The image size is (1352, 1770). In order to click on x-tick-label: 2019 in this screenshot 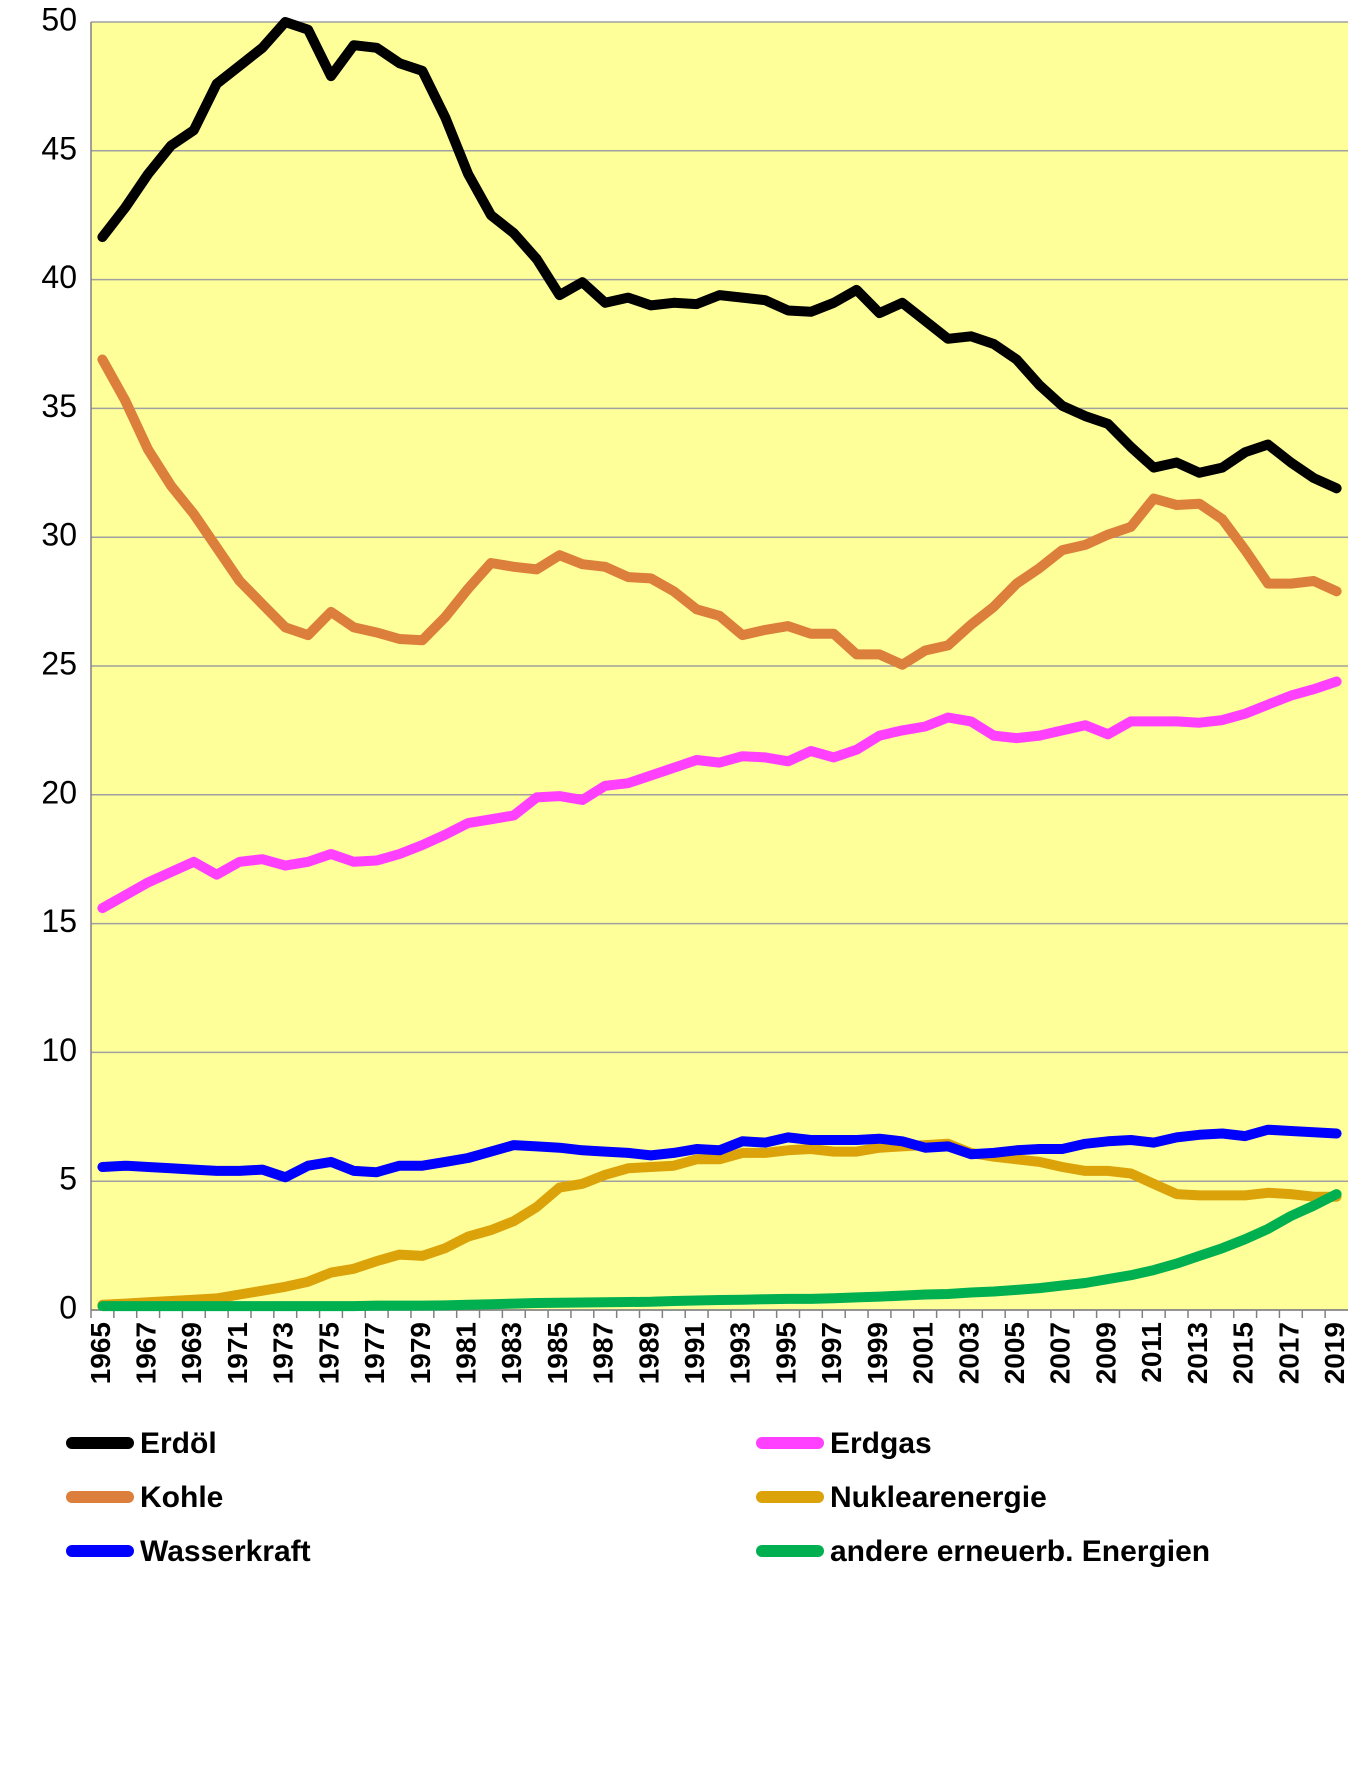, I will do `click(1334, 1353)`.